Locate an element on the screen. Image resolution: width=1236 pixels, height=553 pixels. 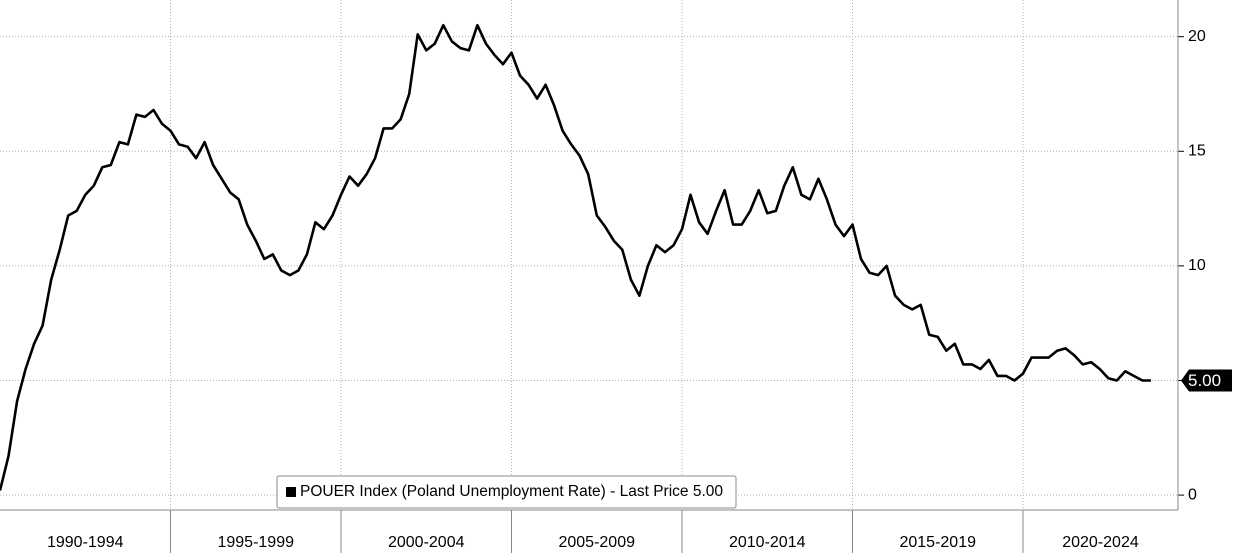
x-tick-label: 2005-2009 is located at coordinates (596, 542).